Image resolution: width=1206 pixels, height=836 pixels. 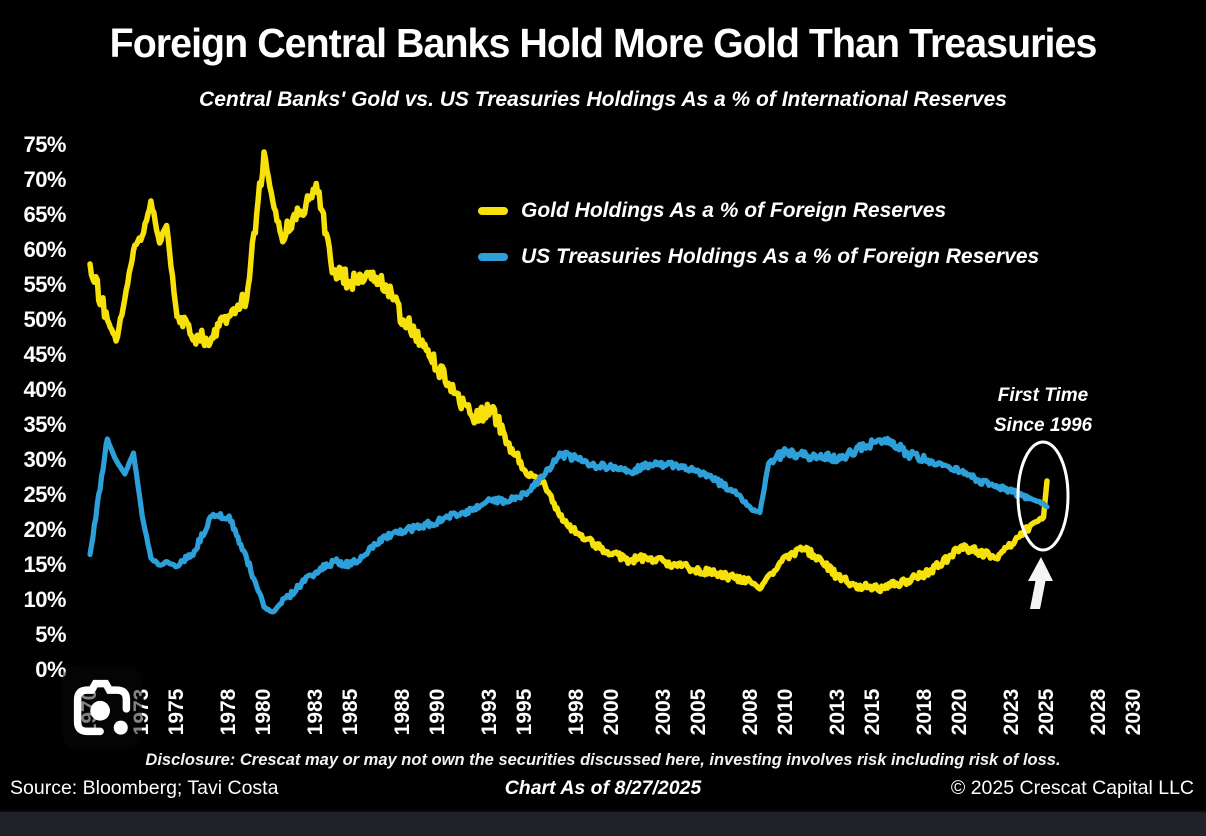 I want to click on y-tick-label: 50%, so click(x=44, y=319).